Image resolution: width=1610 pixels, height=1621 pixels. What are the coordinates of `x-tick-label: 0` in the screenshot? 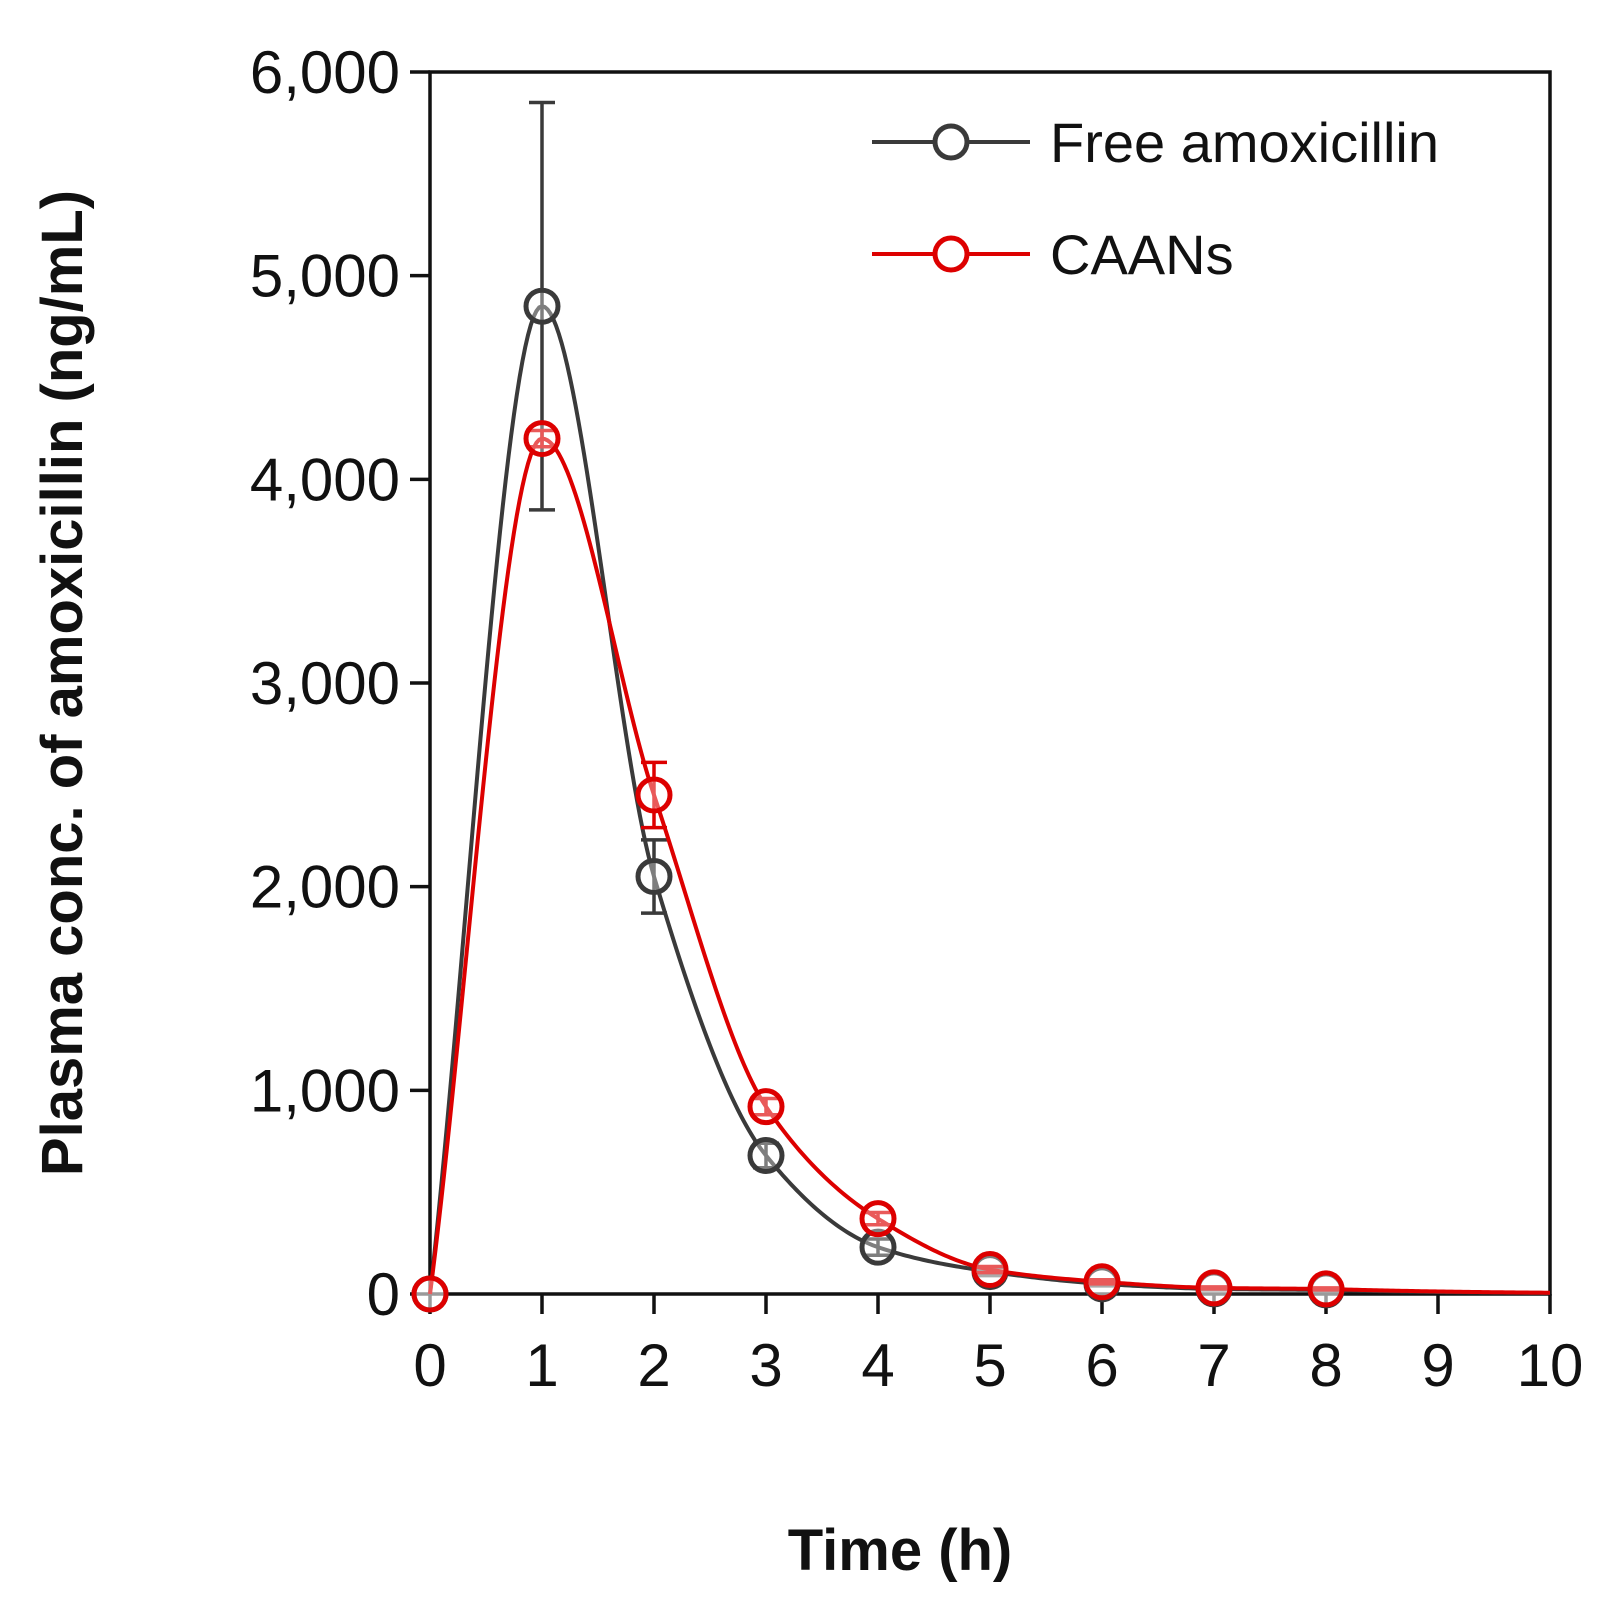 It's located at (429, 1365).